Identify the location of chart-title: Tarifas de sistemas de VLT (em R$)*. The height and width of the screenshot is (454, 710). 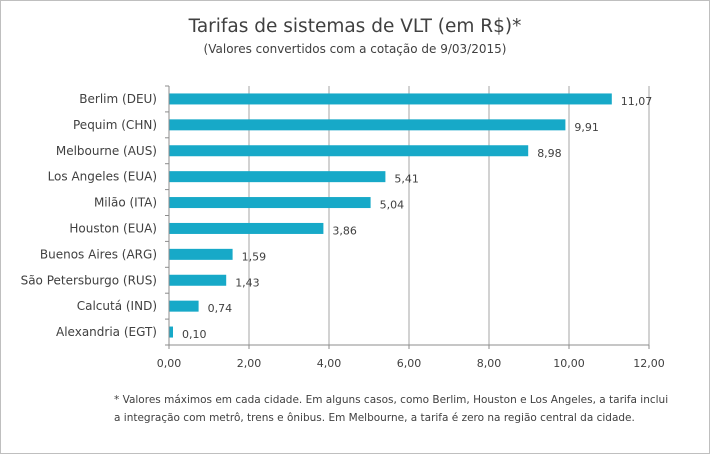
(355, 26).